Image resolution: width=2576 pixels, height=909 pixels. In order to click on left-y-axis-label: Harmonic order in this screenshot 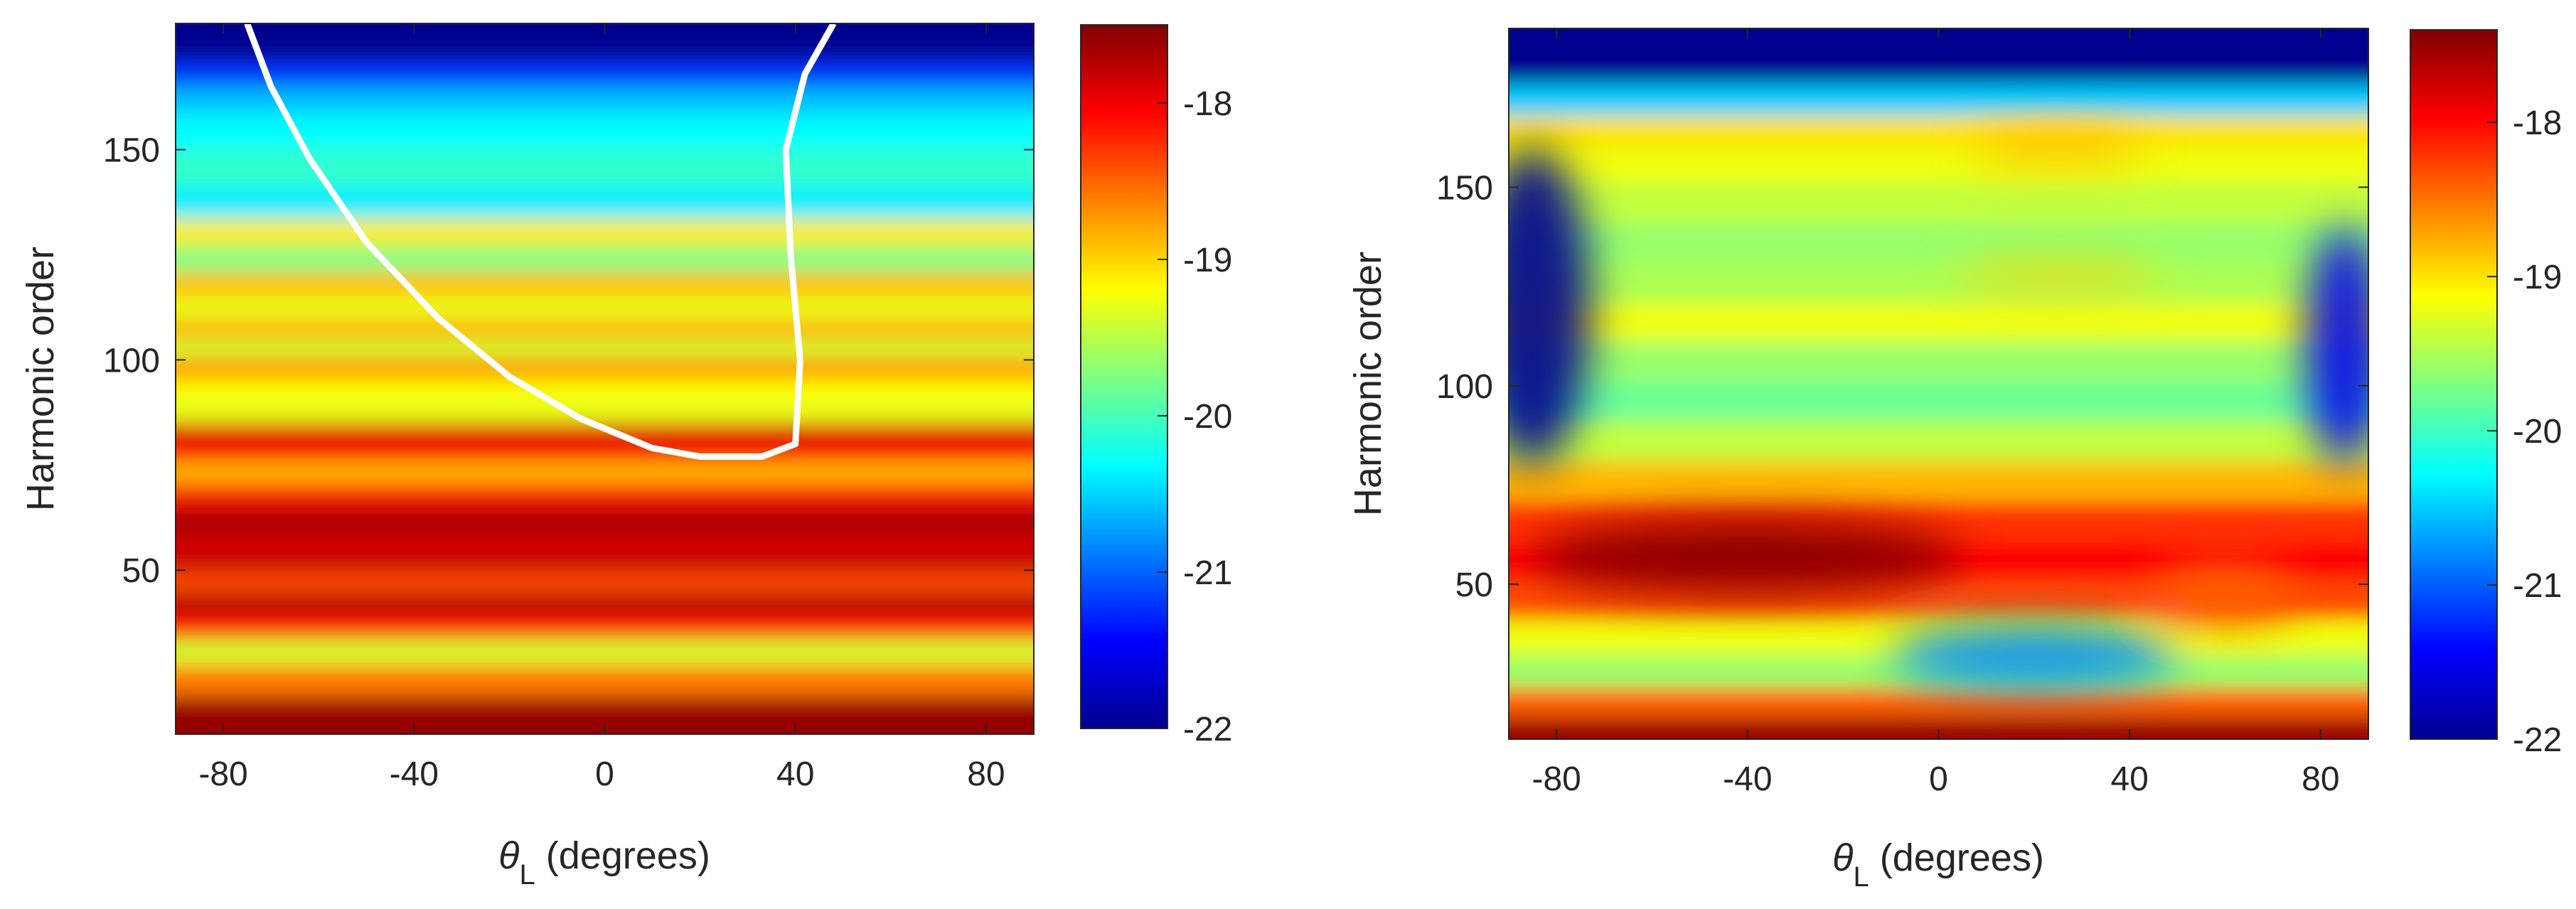, I will do `click(40, 379)`.